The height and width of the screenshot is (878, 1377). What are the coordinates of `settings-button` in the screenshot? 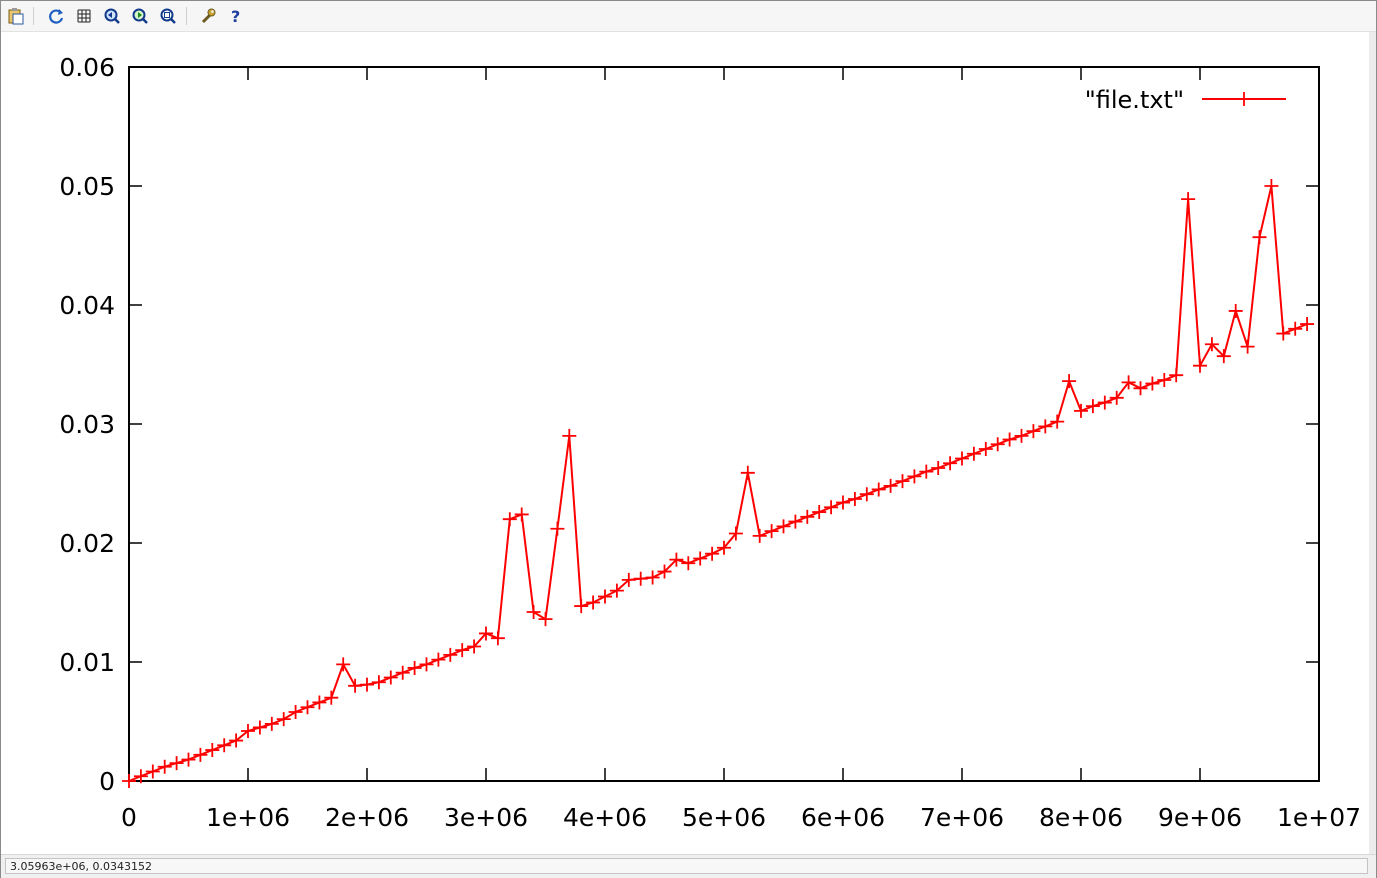 It's located at (208, 16).